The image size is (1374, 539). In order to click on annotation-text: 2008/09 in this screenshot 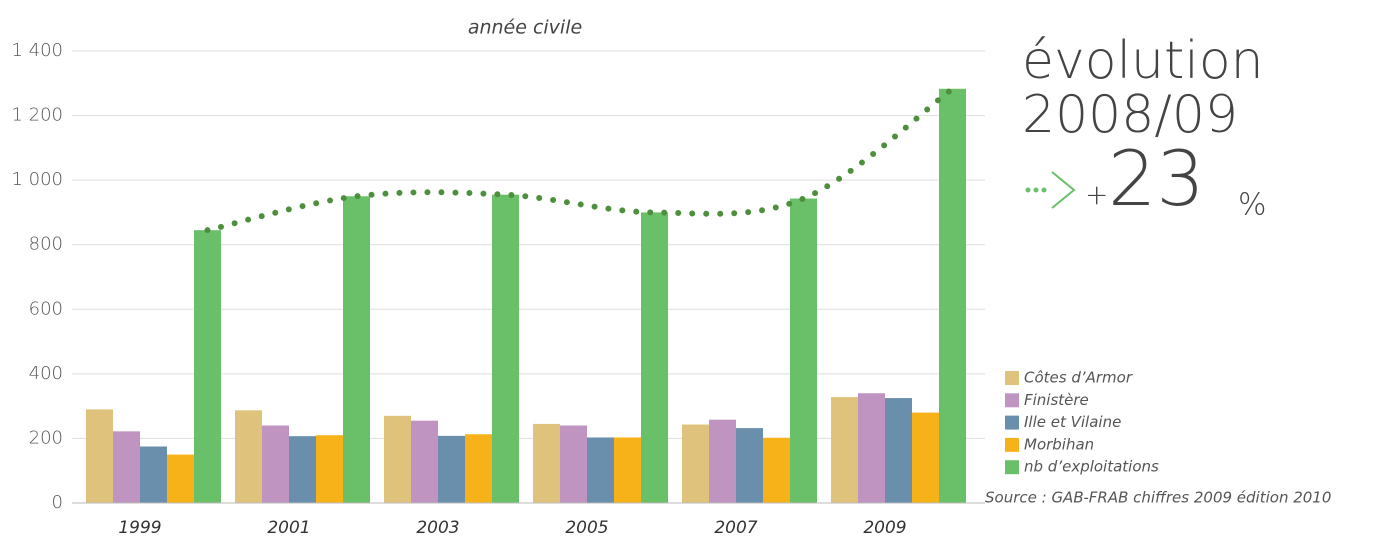, I will do `click(1130, 115)`.